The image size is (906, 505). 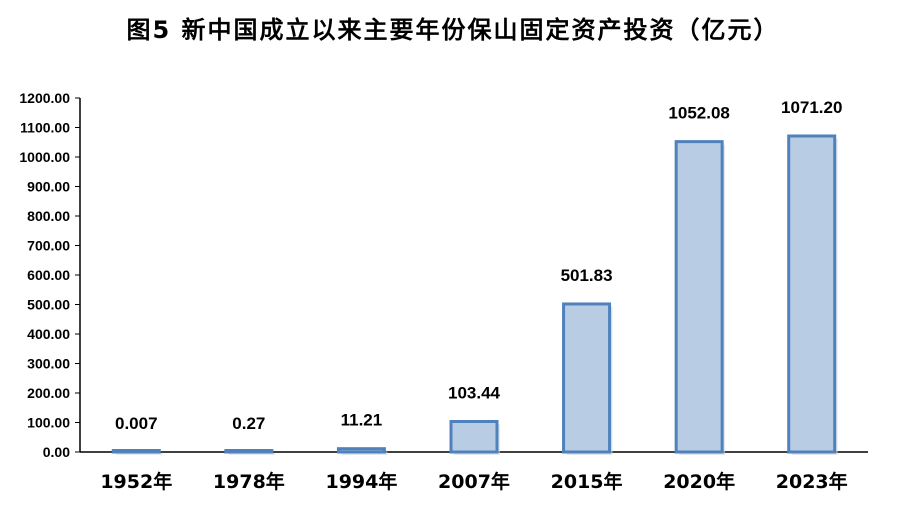 I want to click on x-tick-label: 2020年, so click(x=699, y=481).